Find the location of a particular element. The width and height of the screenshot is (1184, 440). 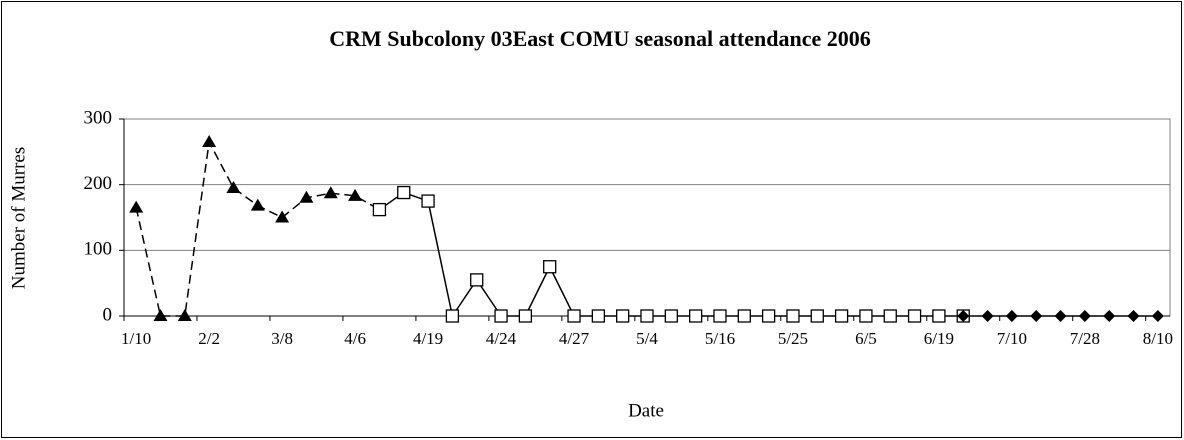

y-tick-label: 0 is located at coordinates (108, 314).